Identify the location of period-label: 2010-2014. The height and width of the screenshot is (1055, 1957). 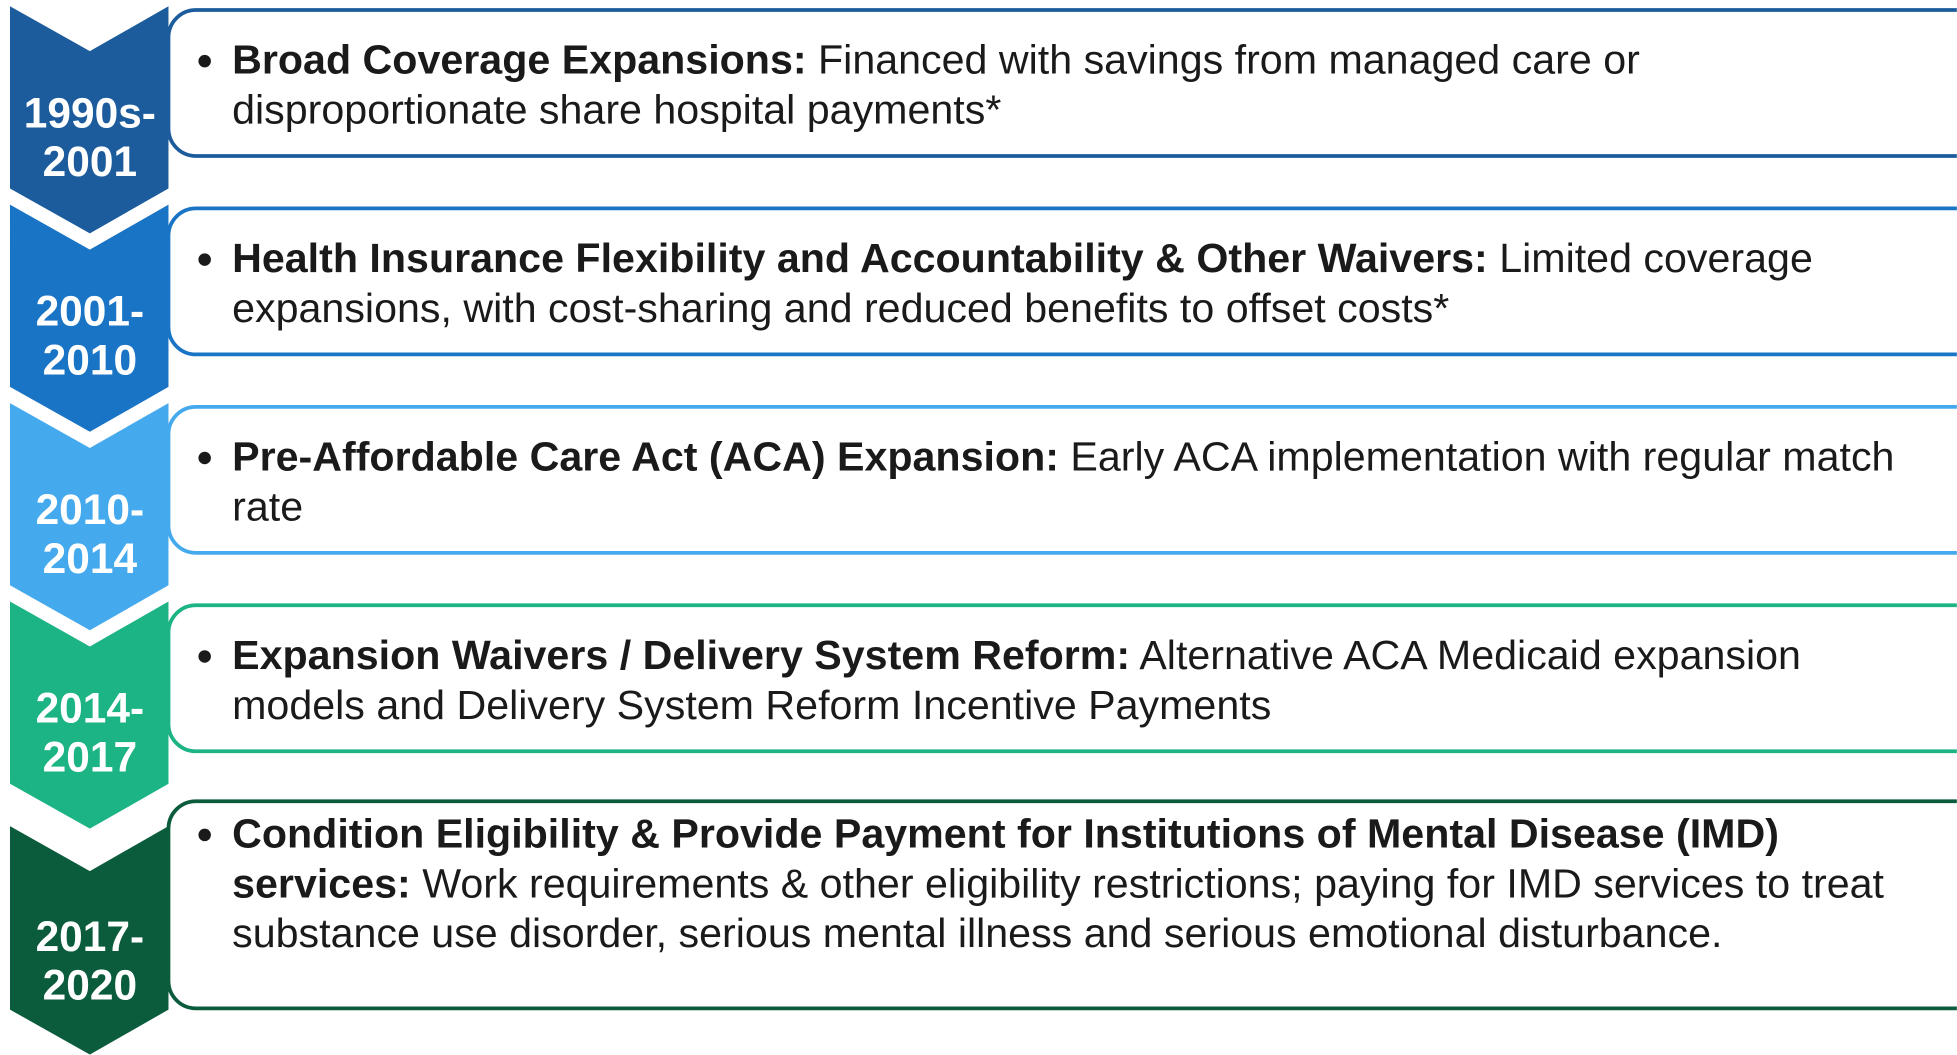
(90, 534).